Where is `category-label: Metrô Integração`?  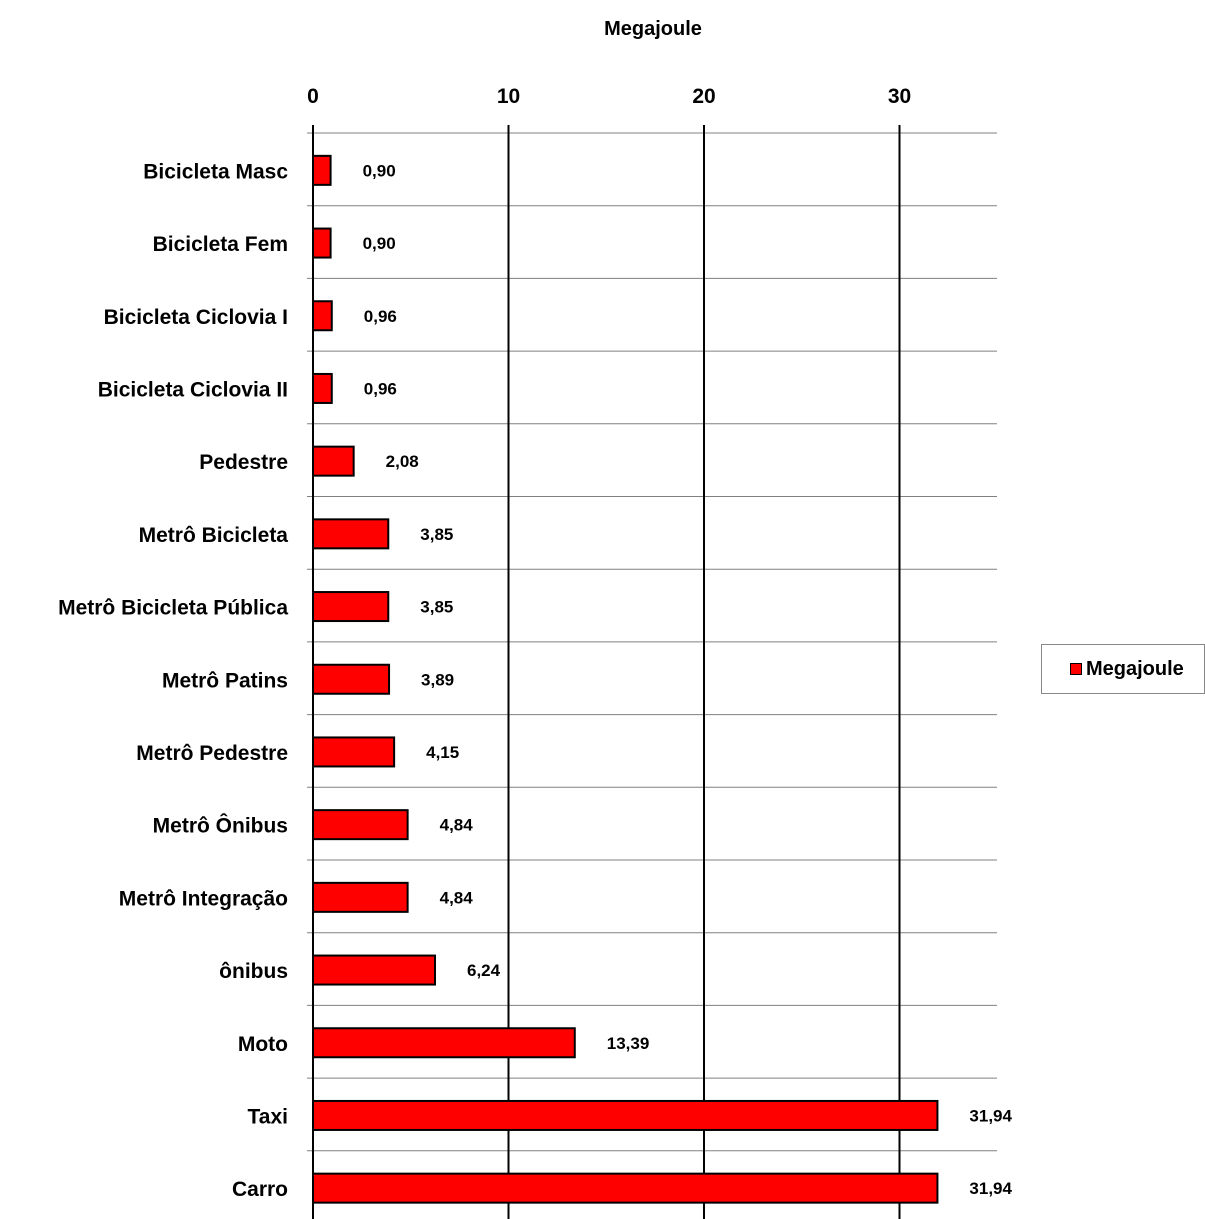
category-label: Metrô Integração is located at coordinates (203, 898).